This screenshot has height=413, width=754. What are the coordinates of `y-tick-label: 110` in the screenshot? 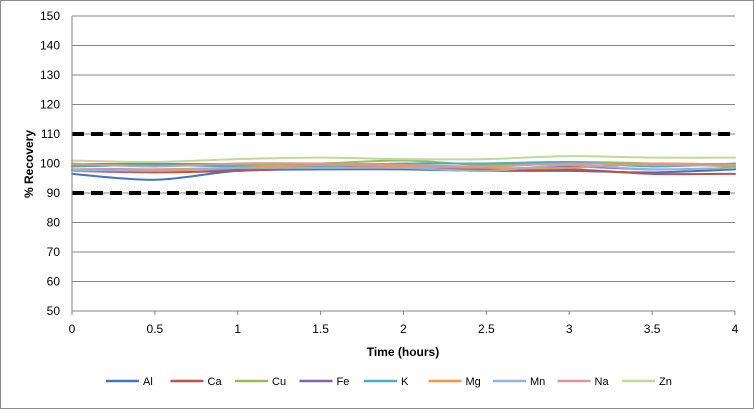 It's located at (50, 134).